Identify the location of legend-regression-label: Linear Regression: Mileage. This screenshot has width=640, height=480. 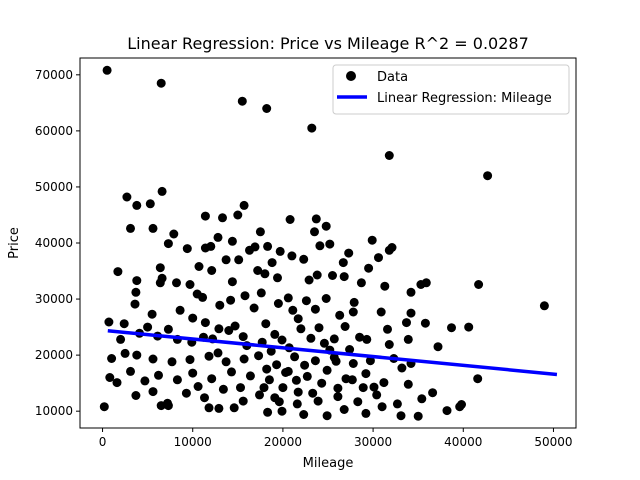
(464, 98).